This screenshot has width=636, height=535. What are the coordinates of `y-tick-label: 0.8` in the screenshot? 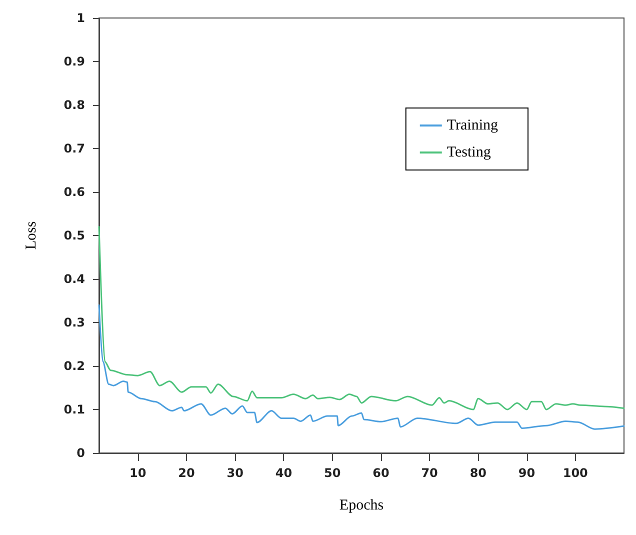 It's located at (74, 105).